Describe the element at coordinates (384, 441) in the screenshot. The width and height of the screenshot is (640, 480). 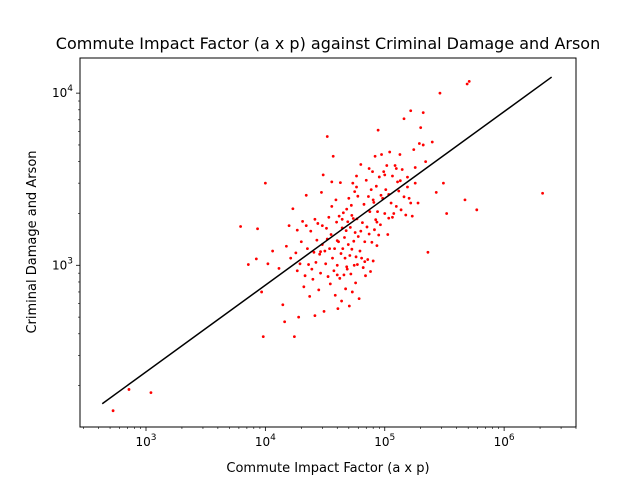
I see `x-tick-label: 10⁵` at that location.